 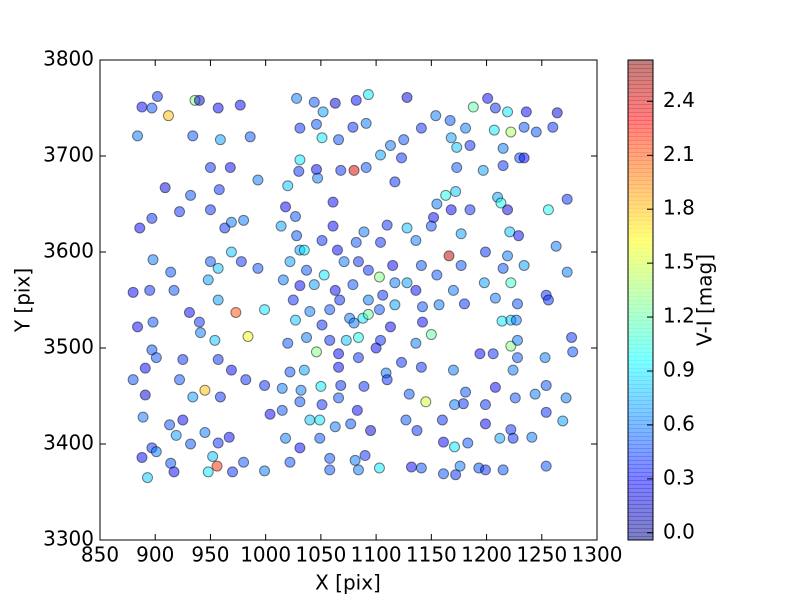 I want to click on y-tick-label: 3400, so click(x=68, y=443).